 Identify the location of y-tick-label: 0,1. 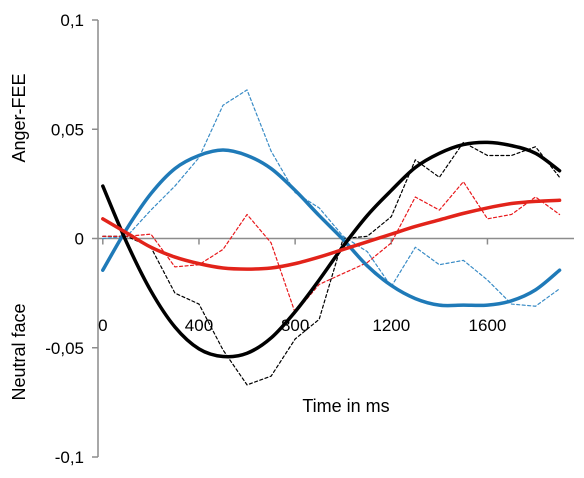
(72, 20).